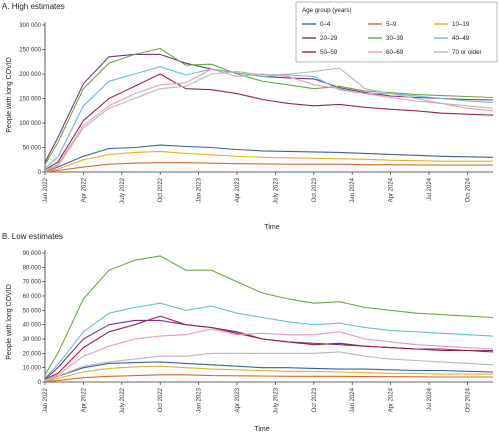 The width and height of the screenshot is (500, 437). I want to click on panel-b-xtick-label: Jul 2024, so click(430, 398).